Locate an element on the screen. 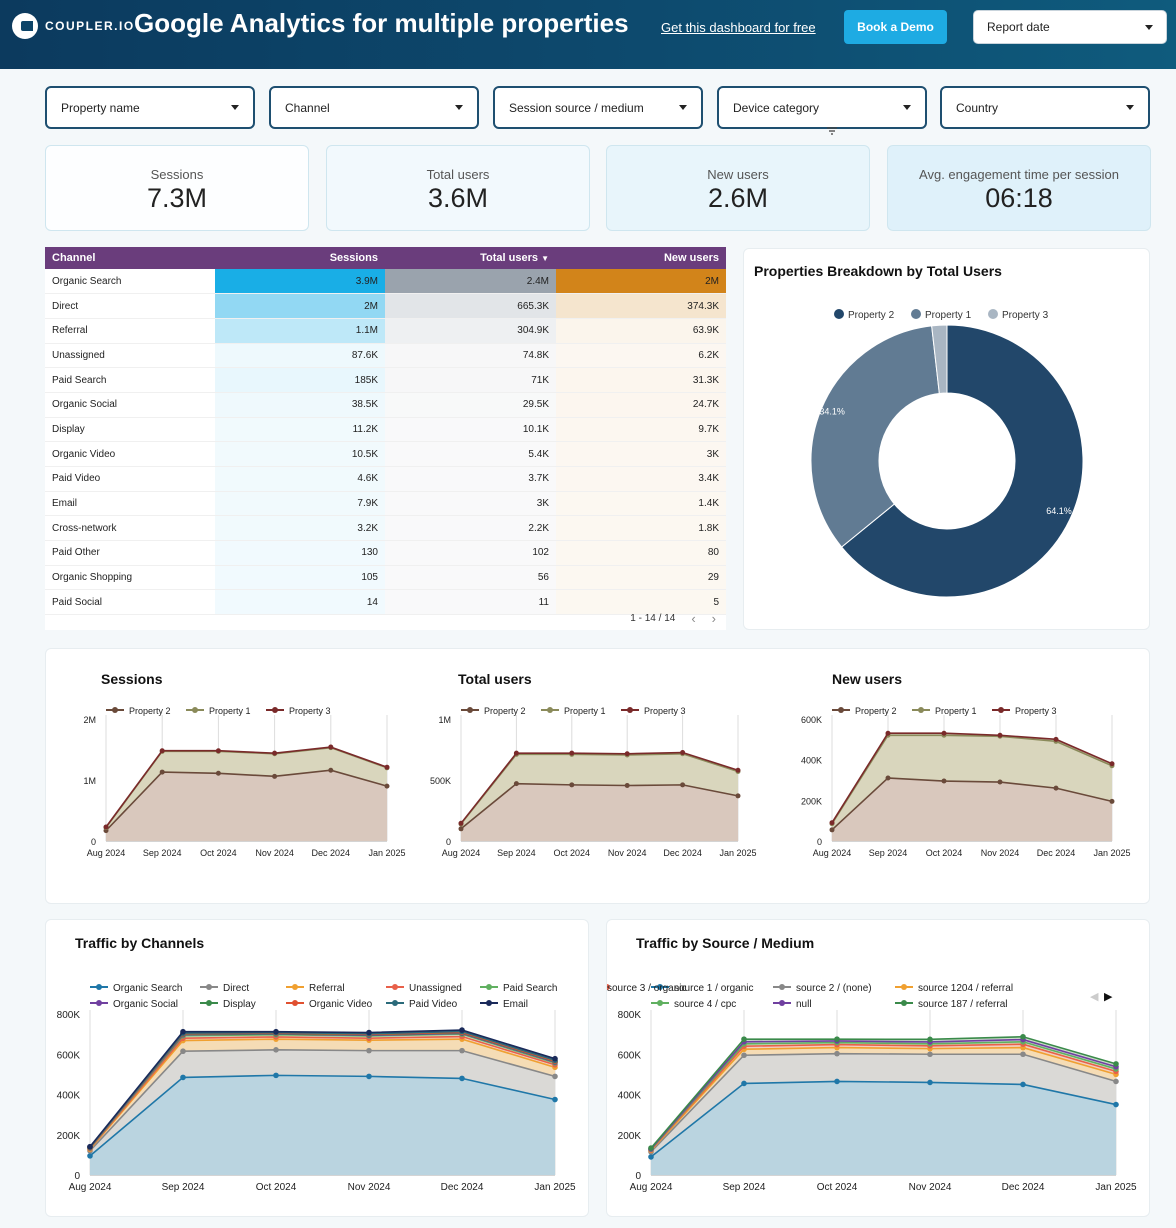 Image resolution: width=1176 pixels, height=1228 pixels. column-header-total-users: Total users ▼ is located at coordinates (470, 258).